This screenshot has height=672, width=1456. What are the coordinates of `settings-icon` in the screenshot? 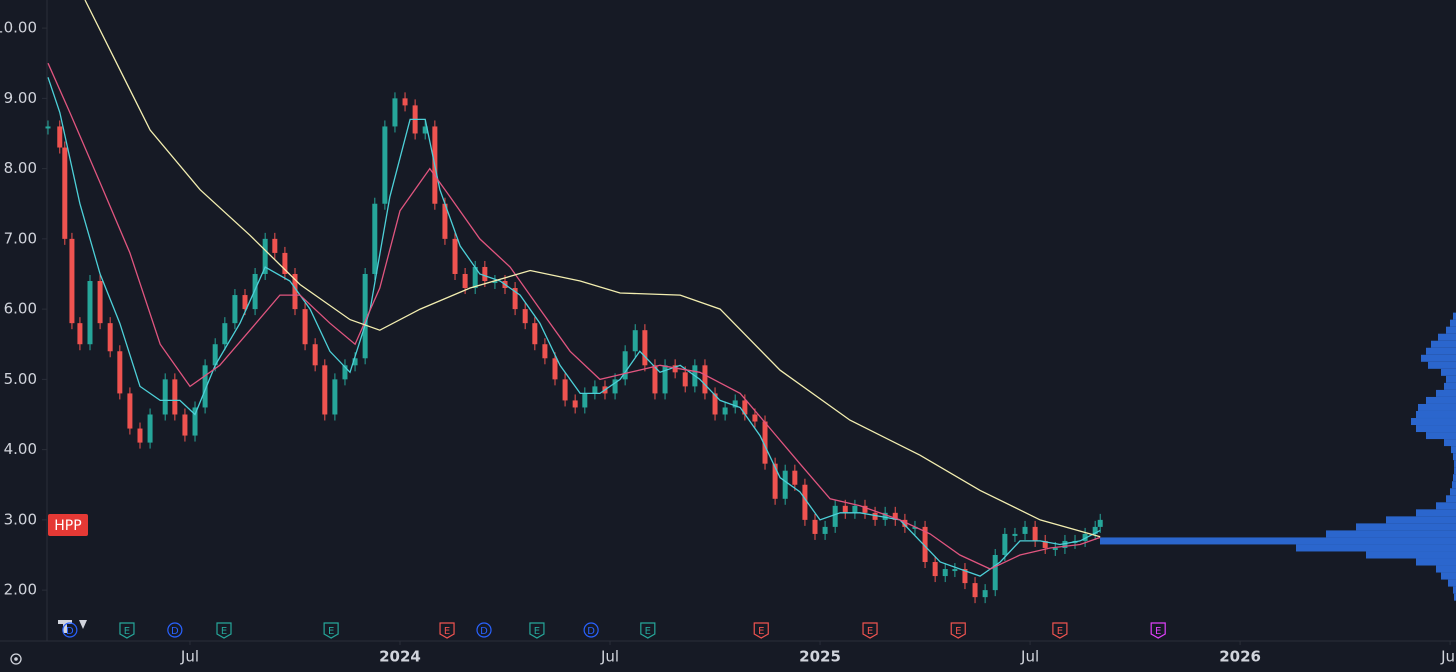 It's located at (16, 659).